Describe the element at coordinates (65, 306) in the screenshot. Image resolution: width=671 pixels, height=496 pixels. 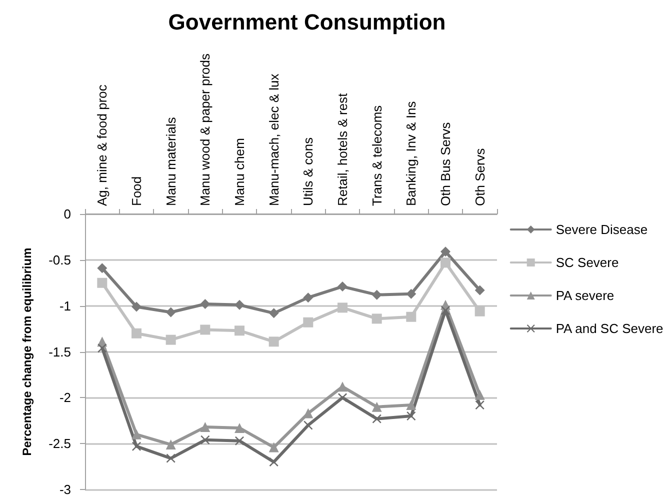
I see `y-tick-label: -1` at that location.